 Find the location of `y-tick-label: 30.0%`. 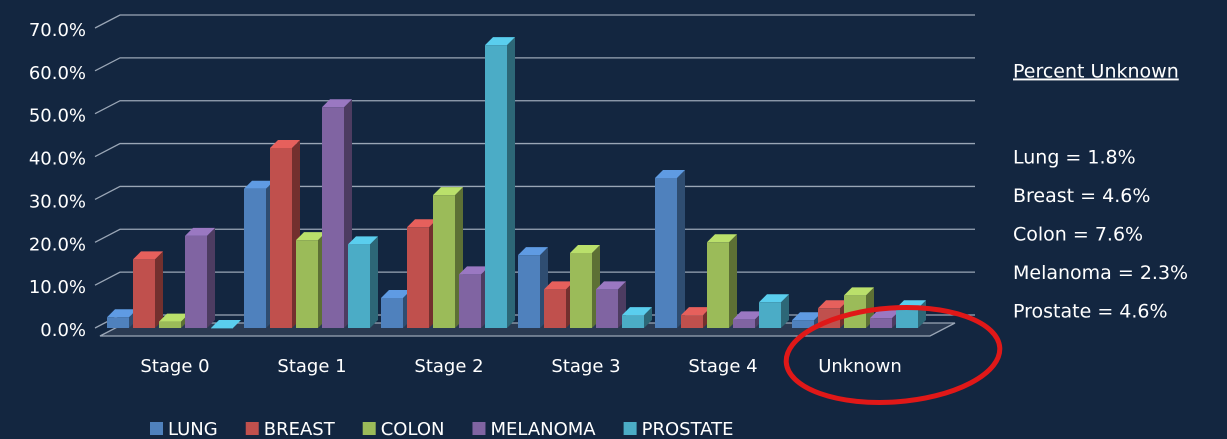

y-tick-label: 30.0% is located at coordinates (57, 201).